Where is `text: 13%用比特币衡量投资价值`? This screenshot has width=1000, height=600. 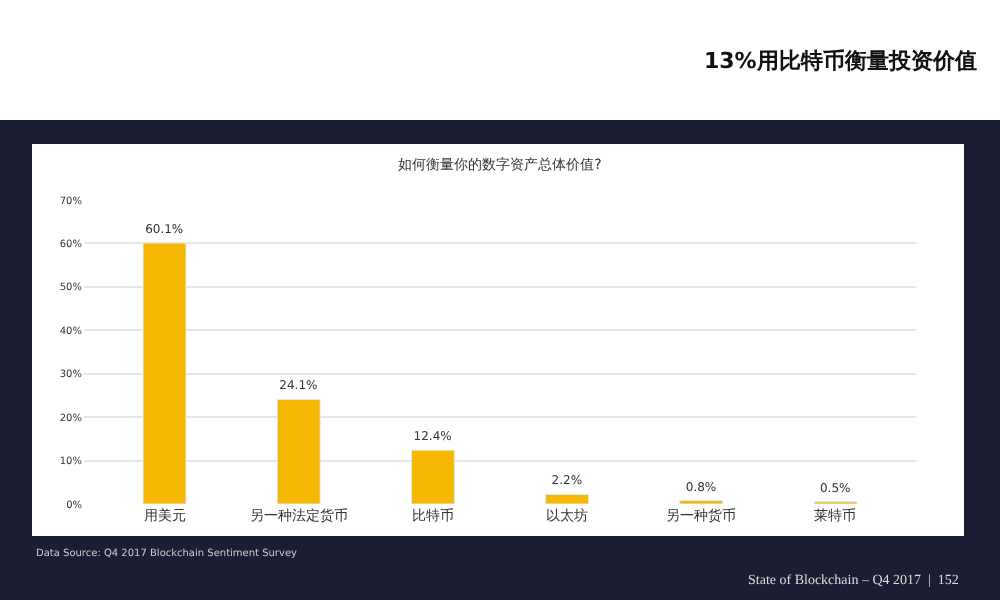
text: 13%用比特币衡量投资价值 is located at coordinates (840, 61).